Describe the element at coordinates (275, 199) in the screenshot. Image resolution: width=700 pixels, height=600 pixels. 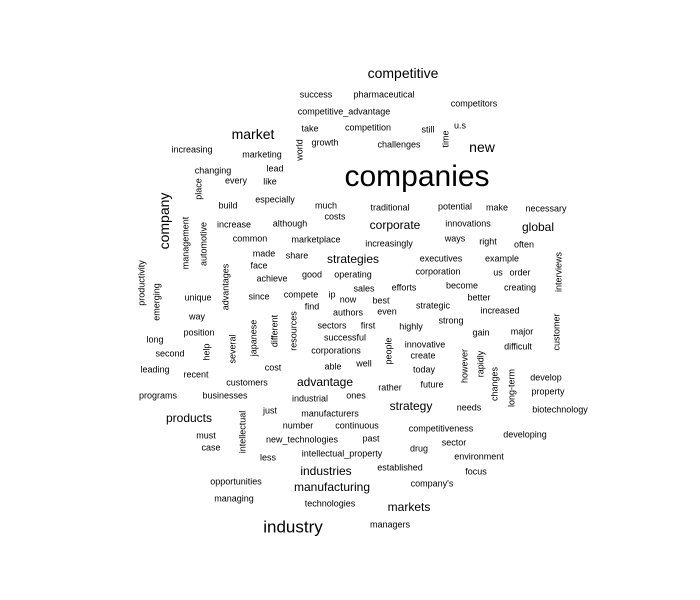
I see `word: especially` at that location.